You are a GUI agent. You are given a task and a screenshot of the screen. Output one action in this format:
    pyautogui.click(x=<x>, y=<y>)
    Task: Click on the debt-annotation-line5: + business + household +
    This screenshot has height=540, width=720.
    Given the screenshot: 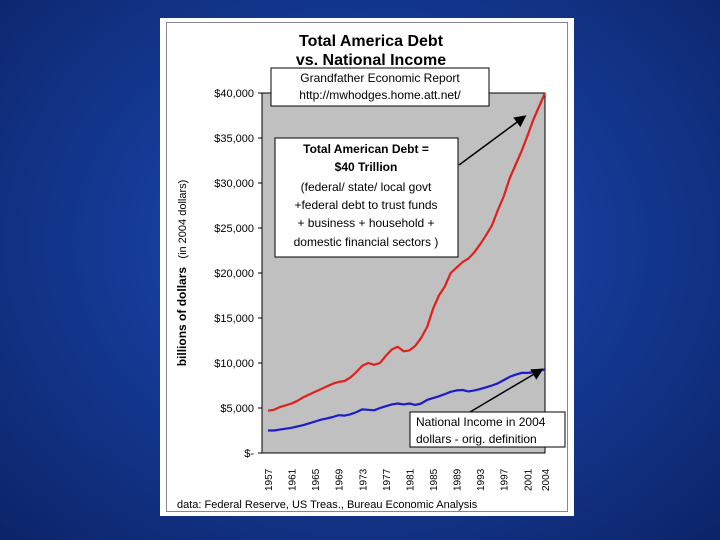 What is the action you would take?
    pyautogui.click(x=365, y=223)
    